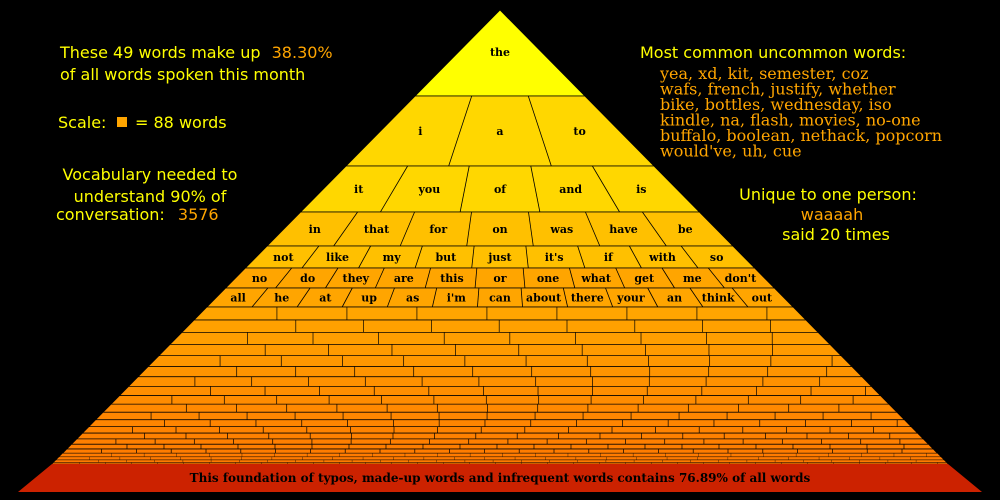  Describe the element at coordinates (836, 234) in the screenshot. I see `unique-said: said 20 times` at that location.